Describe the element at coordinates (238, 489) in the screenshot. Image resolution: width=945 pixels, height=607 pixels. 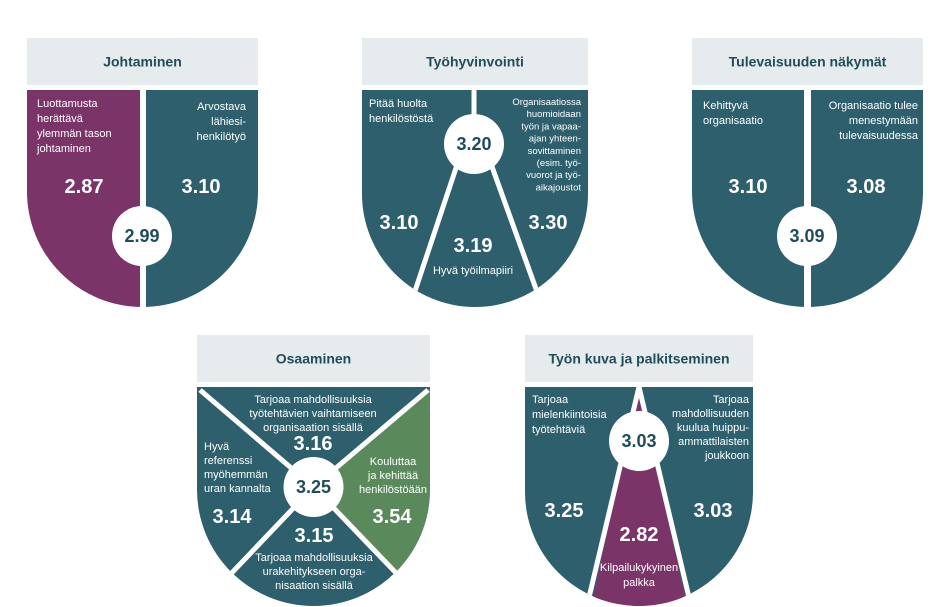
I see `osaaminen-left-label-line: uran kannalta` at that location.